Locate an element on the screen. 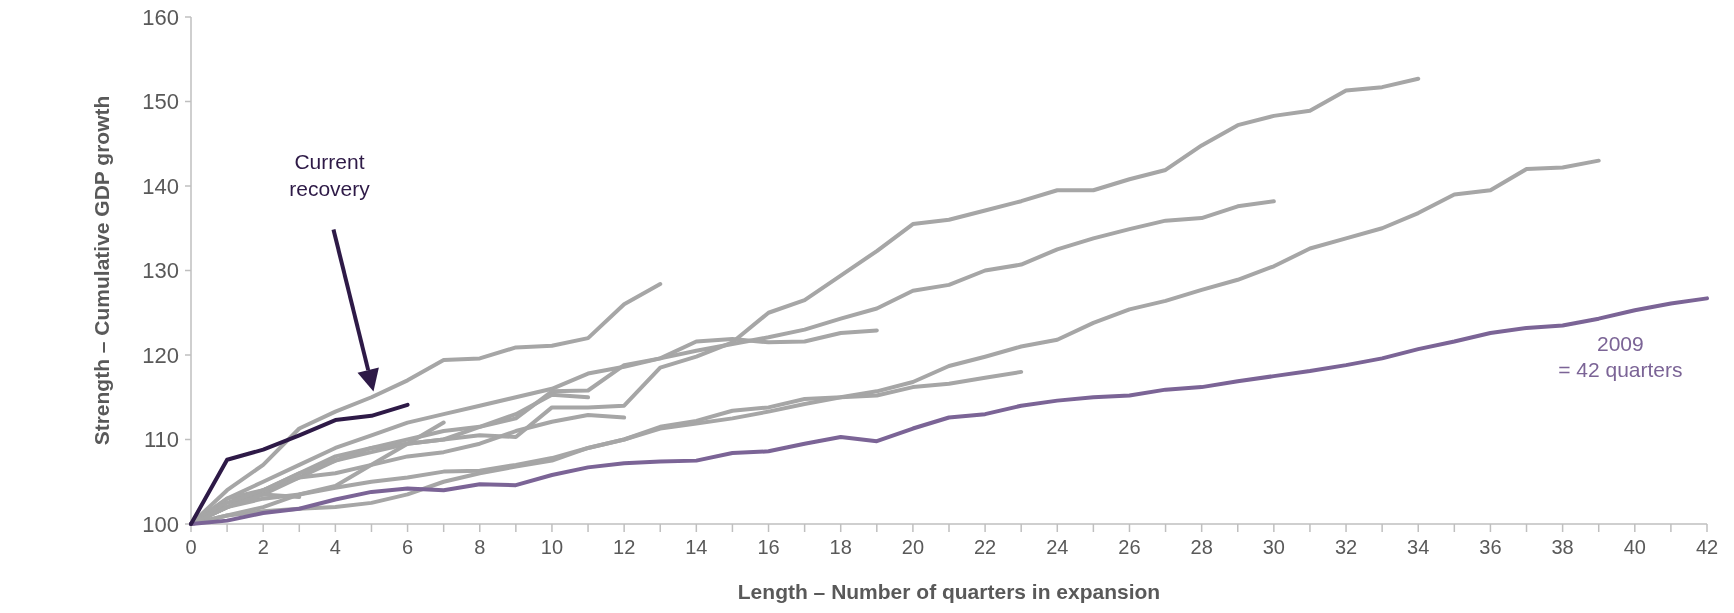 The height and width of the screenshot is (613, 1734). x-tick-label: 0 is located at coordinates (191, 547).